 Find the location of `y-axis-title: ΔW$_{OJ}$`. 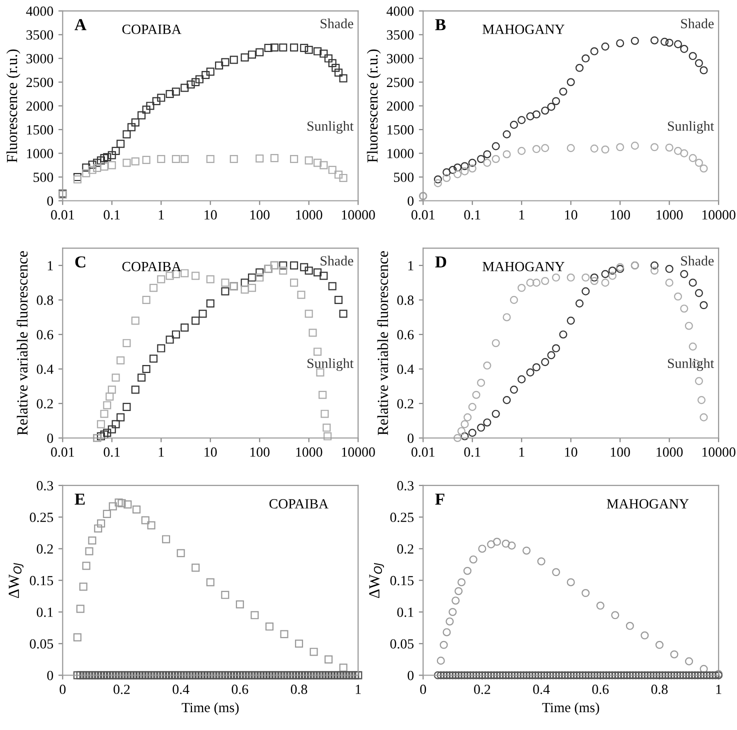

y-axis-title: ΔW$_{OJ}$ is located at coordinates (376, 580).